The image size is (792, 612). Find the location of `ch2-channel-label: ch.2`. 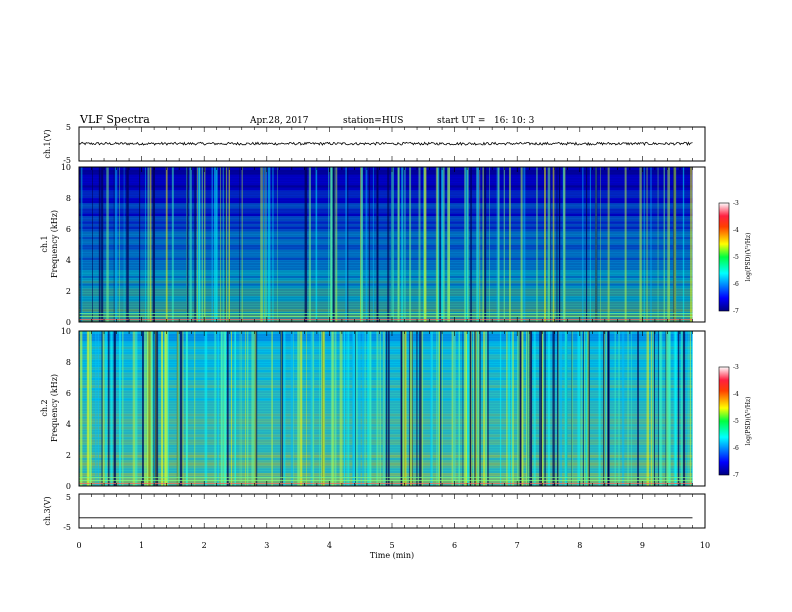

ch2-channel-label: ch.2 is located at coordinates (44, 407).